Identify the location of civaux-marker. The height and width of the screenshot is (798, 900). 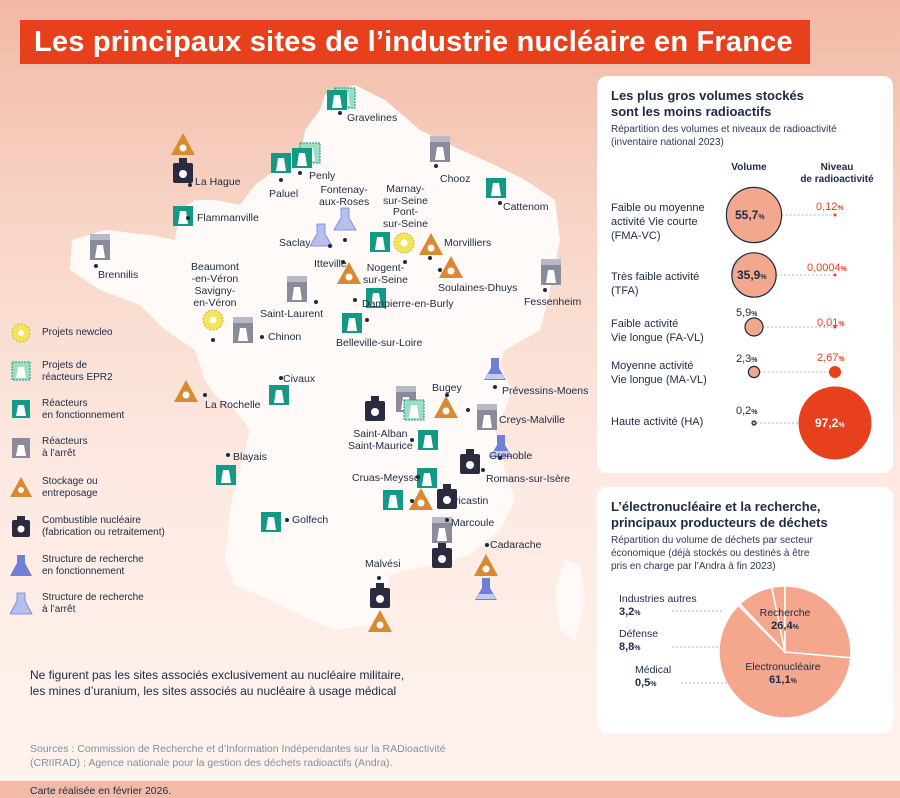
(279, 390).